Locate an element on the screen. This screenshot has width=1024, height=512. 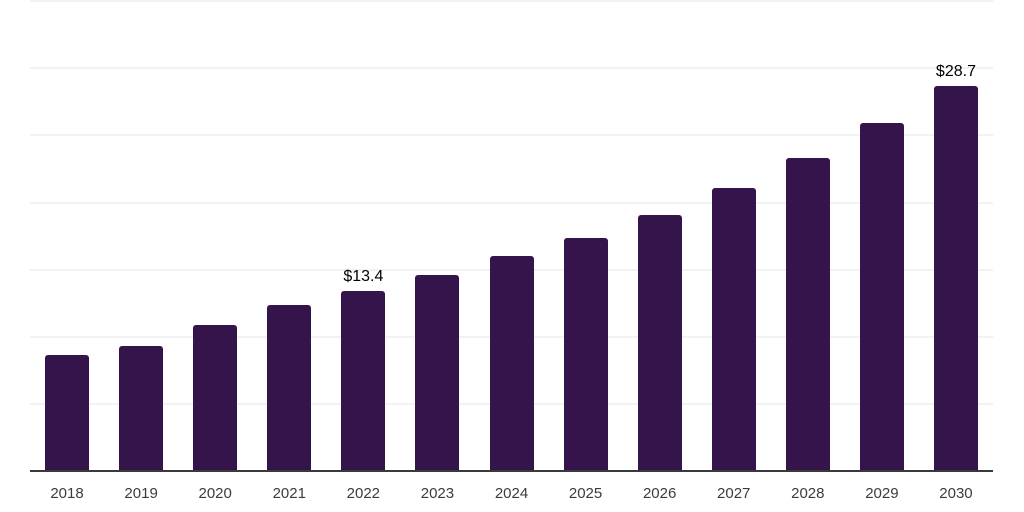
x-tick-2024: 2024 is located at coordinates (511, 493).